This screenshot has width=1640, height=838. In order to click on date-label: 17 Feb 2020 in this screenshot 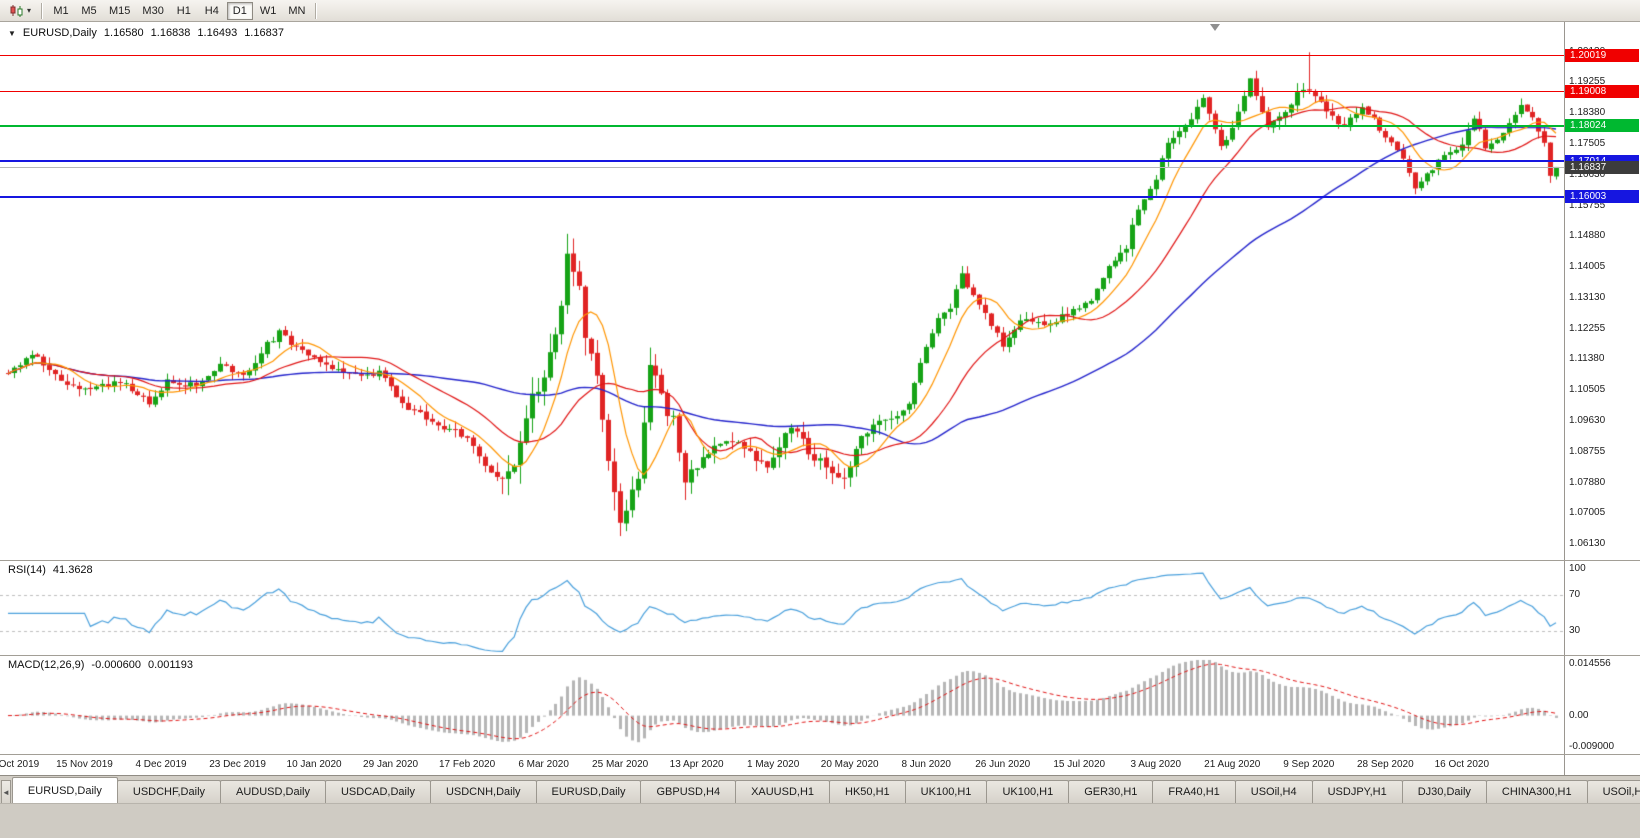, I will do `click(467, 764)`.